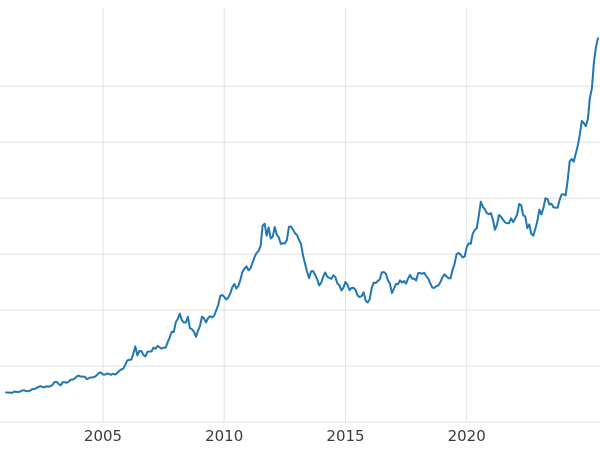  What do you see at coordinates (103, 436) in the screenshot?
I see `x-tick-label: 2005` at bounding box center [103, 436].